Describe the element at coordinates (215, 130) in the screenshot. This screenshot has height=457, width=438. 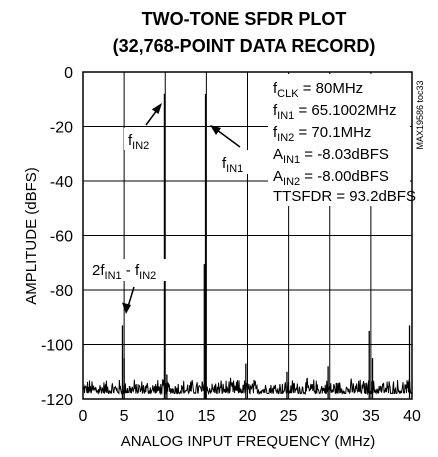
I see `fin1-arrow-head` at that location.